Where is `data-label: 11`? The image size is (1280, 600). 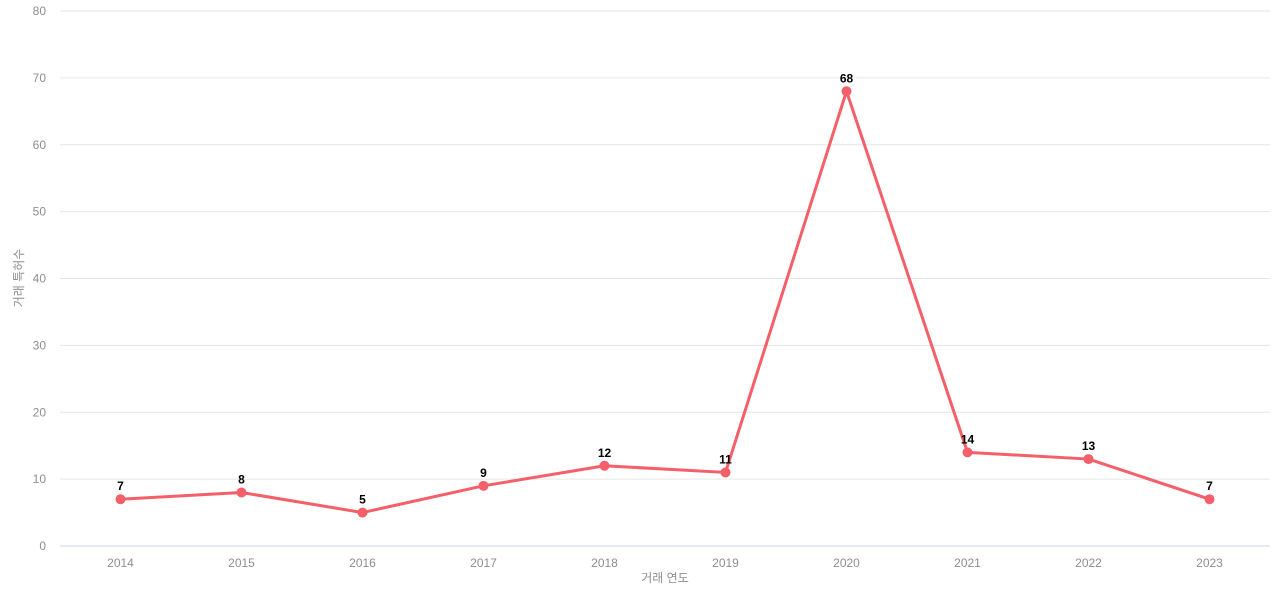 data-label: 11 is located at coordinates (725, 459).